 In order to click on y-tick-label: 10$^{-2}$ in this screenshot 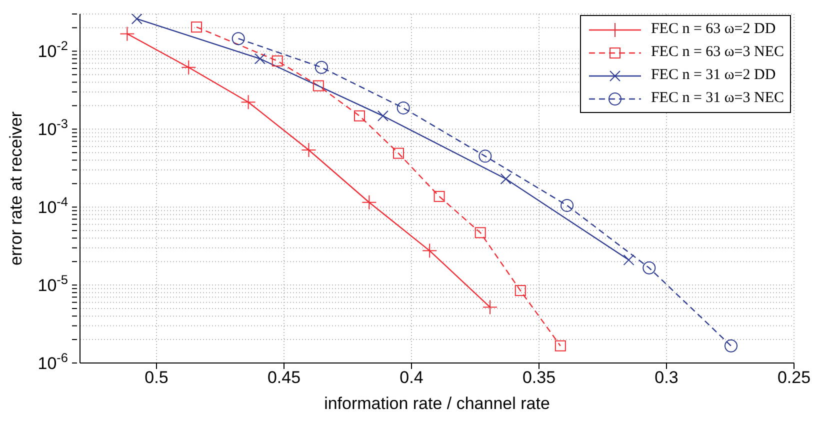, I will do `click(53, 50)`.